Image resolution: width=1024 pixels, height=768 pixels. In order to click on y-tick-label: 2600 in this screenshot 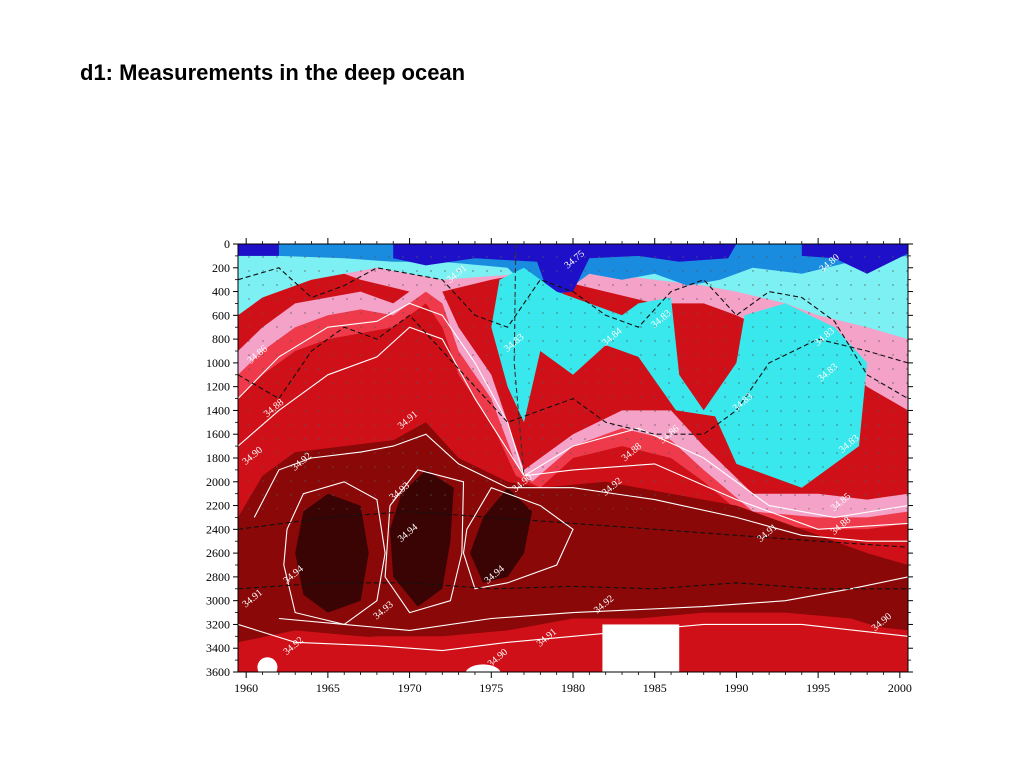, I will do `click(218, 553)`.